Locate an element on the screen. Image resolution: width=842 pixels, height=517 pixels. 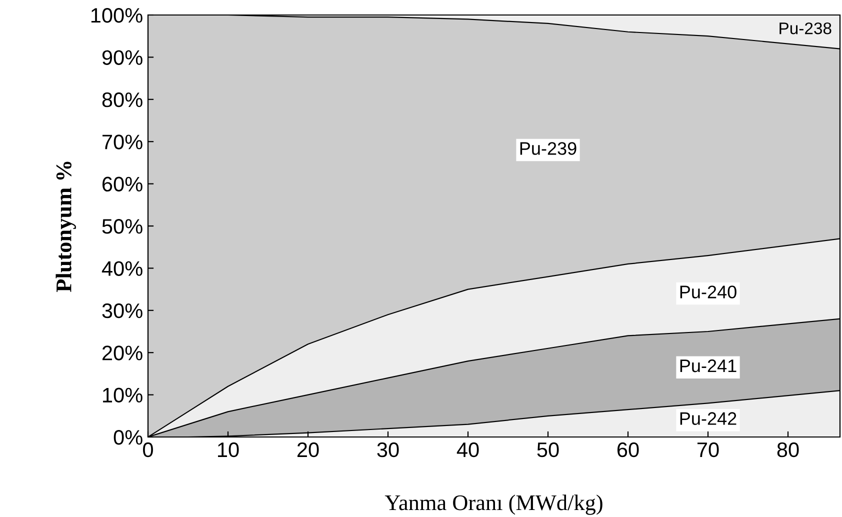
y-tick-label: 80% is located at coordinates (122, 100).